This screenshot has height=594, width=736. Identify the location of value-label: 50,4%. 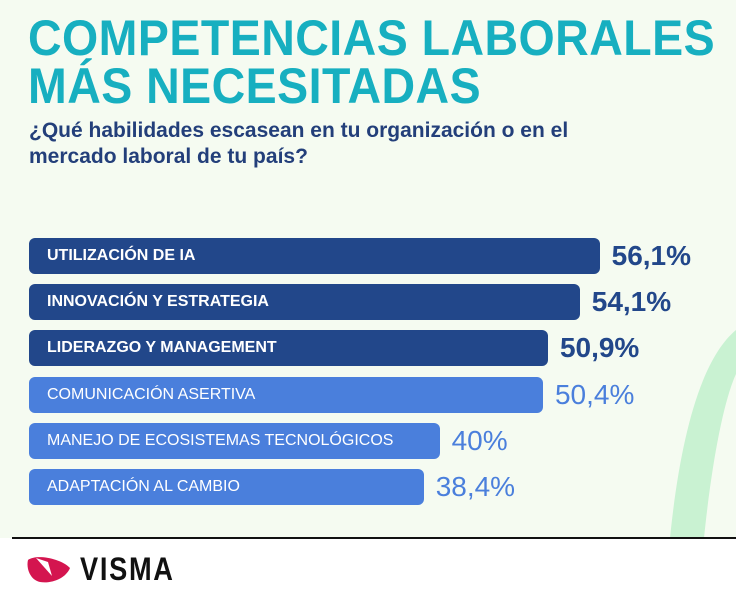
(594, 394).